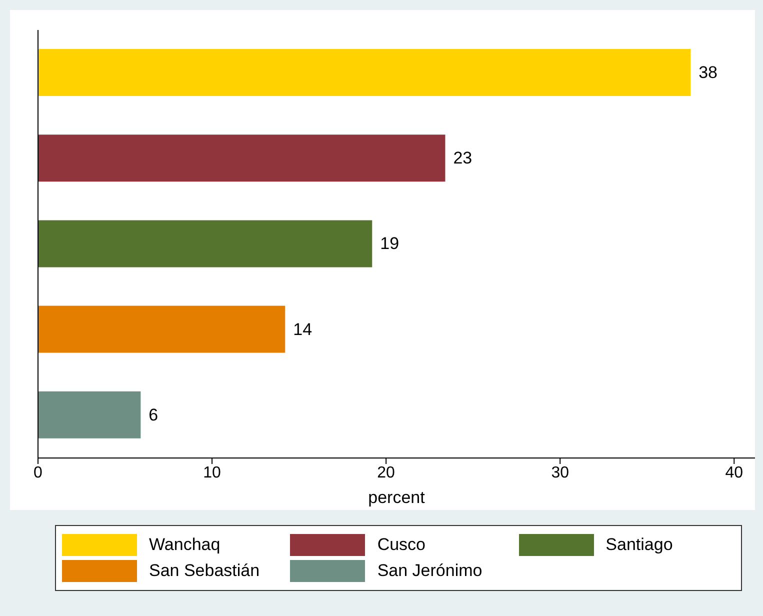 This screenshot has height=616, width=763. What do you see at coordinates (38, 473) in the screenshot?
I see `x-tick-label: 0` at bounding box center [38, 473].